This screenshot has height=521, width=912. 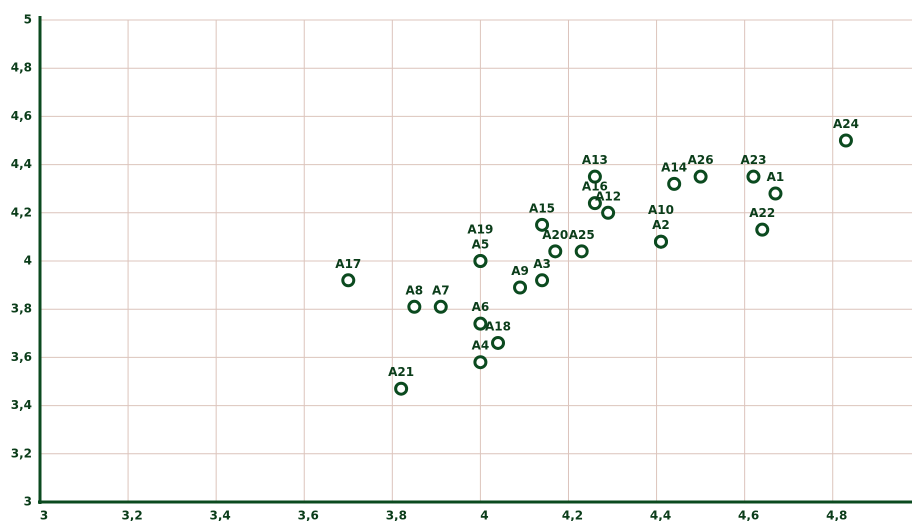 What do you see at coordinates (220, 515) in the screenshot?
I see `x-tick-label: 3,4` at bounding box center [220, 515].